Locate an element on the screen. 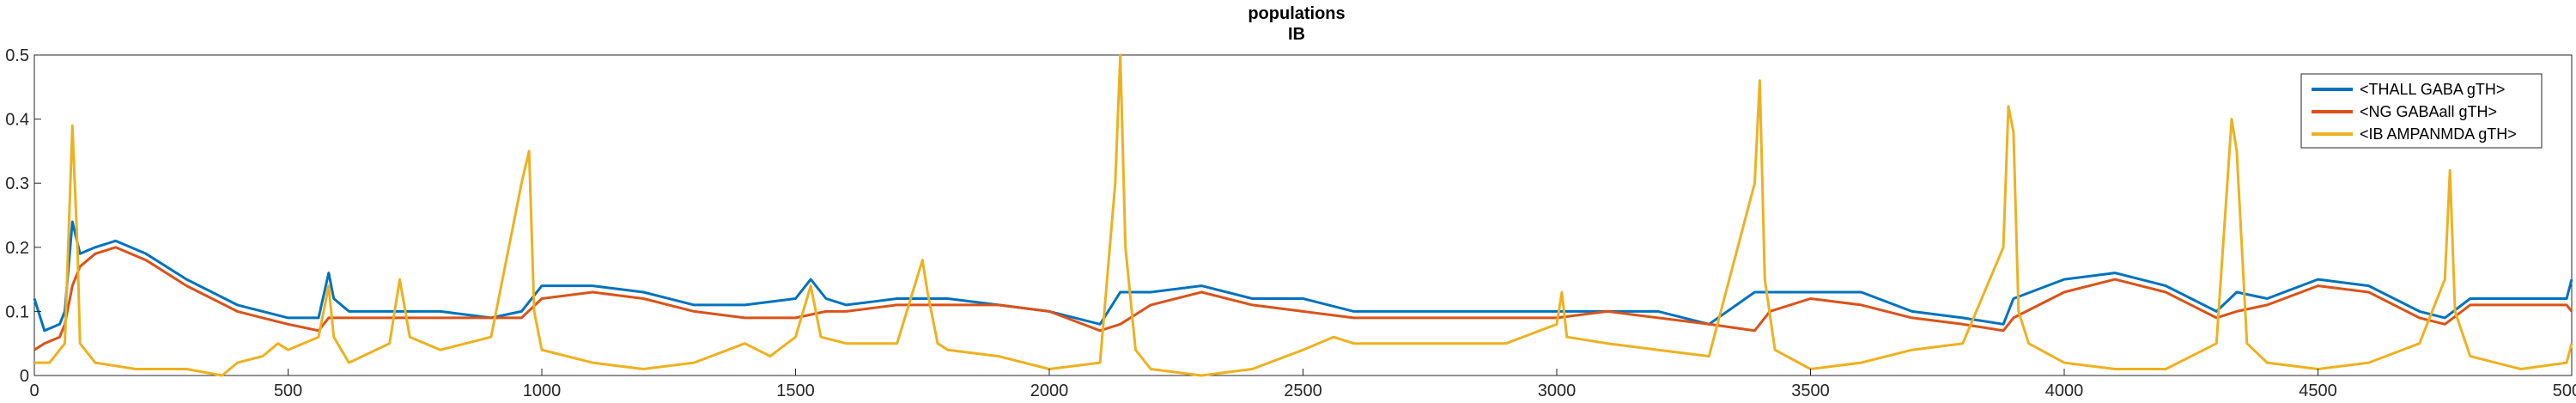 The height and width of the screenshot is (403, 2576). y-tick-label: 0.4 is located at coordinates (17, 120).